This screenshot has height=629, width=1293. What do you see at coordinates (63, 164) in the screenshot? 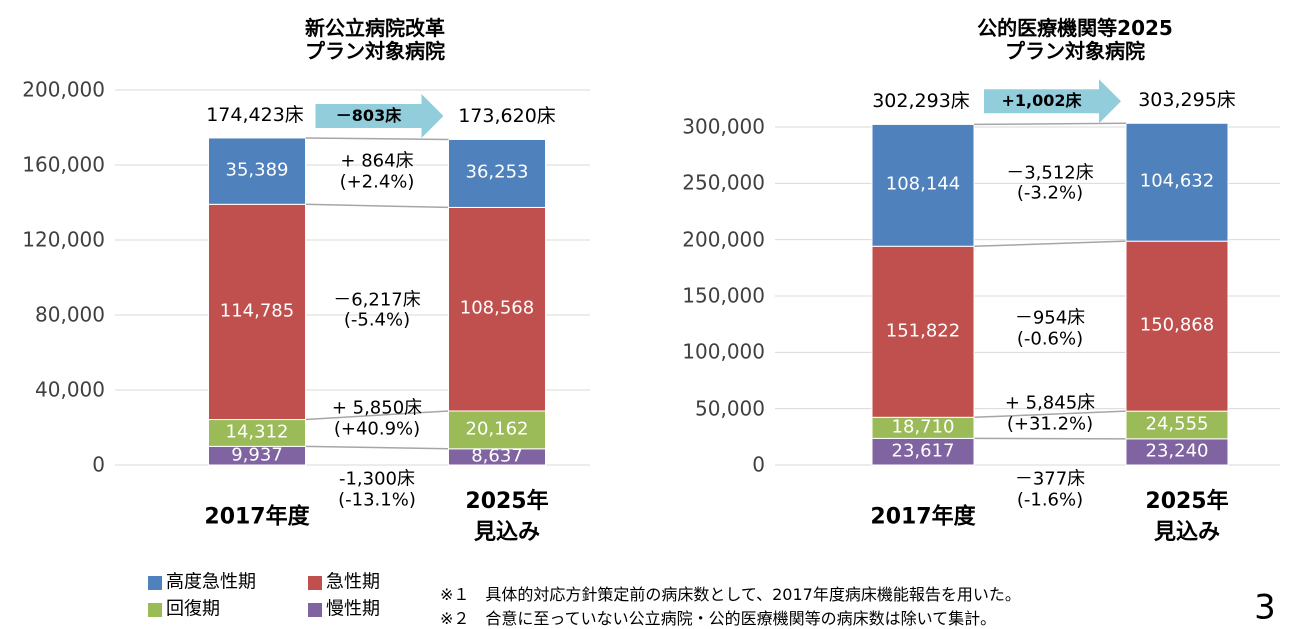
I see `y-tick-label: 160,000` at bounding box center [63, 164].